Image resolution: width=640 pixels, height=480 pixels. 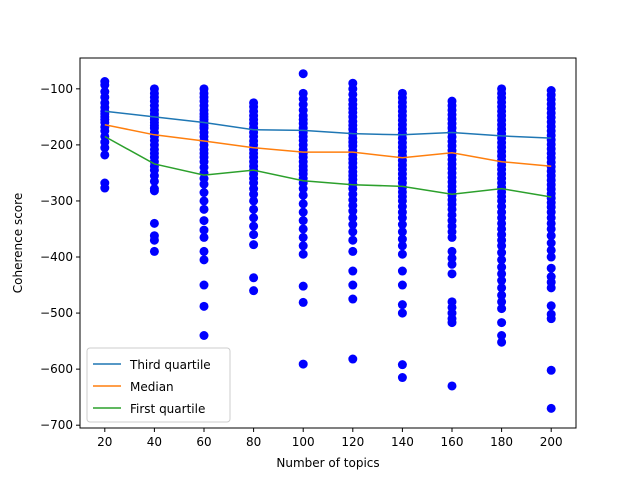 What do you see at coordinates (501, 442) in the screenshot?
I see `x-tick-label: 180` at bounding box center [501, 442].